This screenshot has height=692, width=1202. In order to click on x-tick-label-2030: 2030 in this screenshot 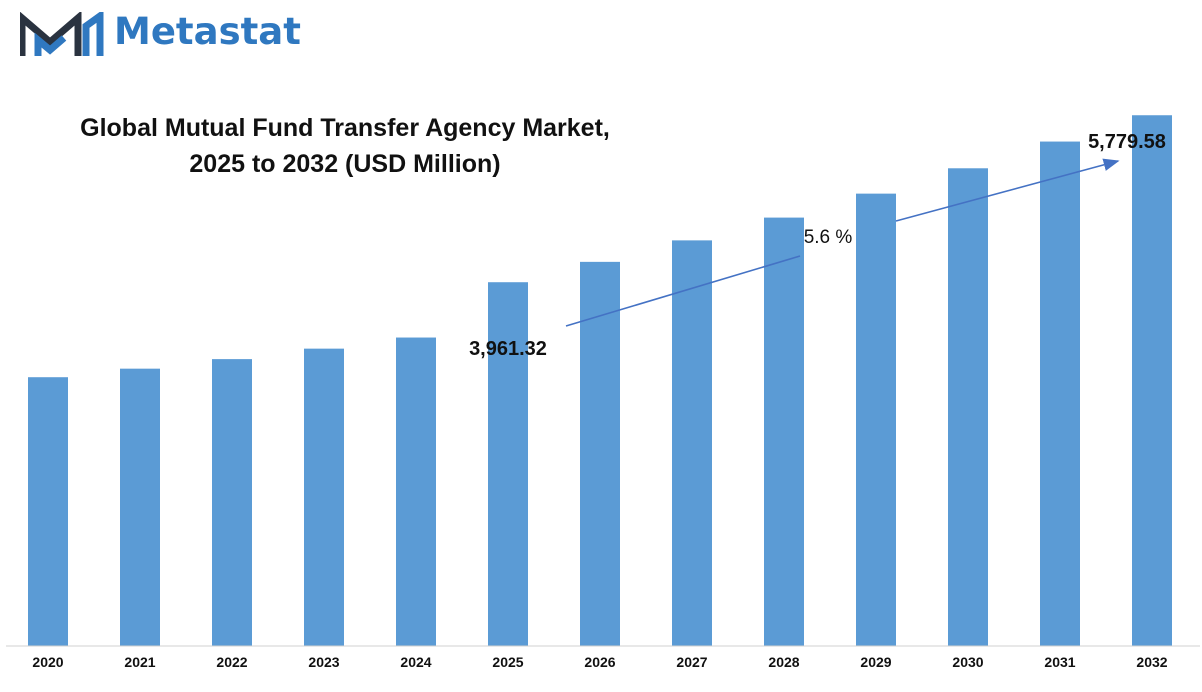, I will do `click(967, 662)`.